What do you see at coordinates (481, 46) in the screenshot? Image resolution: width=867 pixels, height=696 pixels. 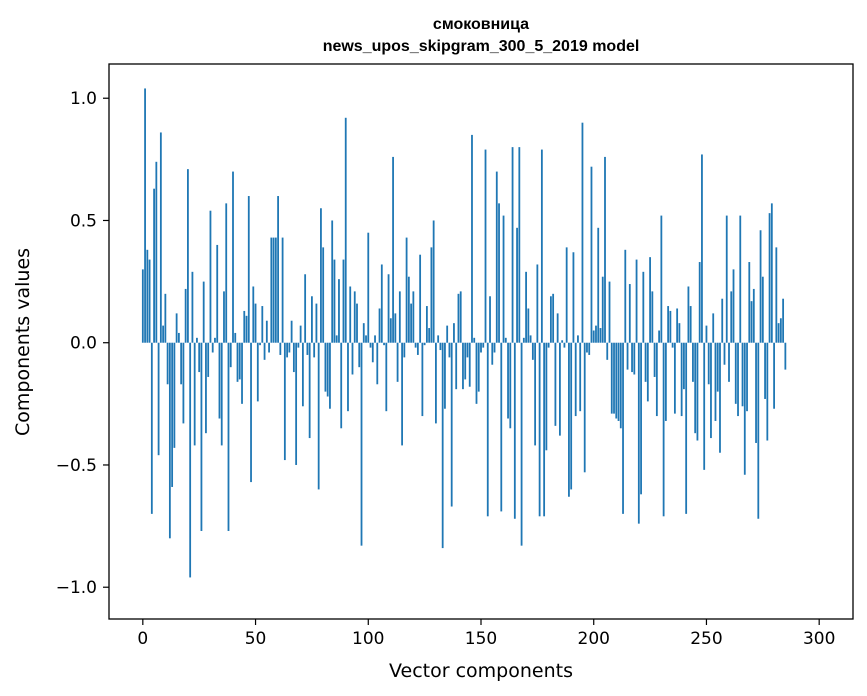 I see `chart-subtitle: news_upos_skipgram_300_5_2019 model` at bounding box center [481, 46].